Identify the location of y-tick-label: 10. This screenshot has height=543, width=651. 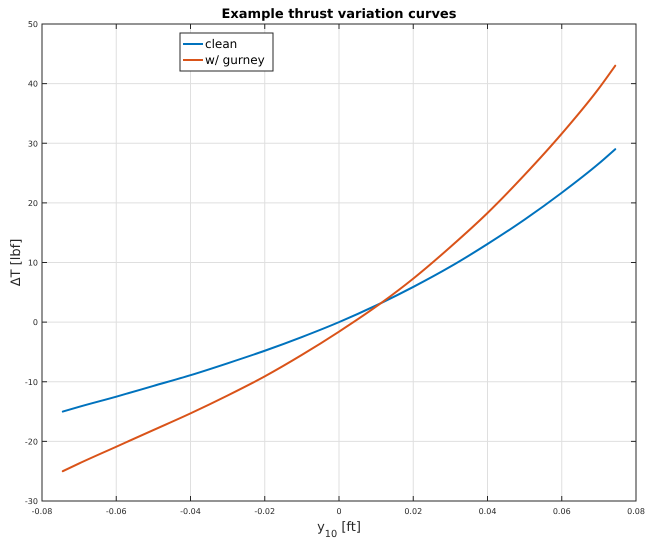
(33, 263).